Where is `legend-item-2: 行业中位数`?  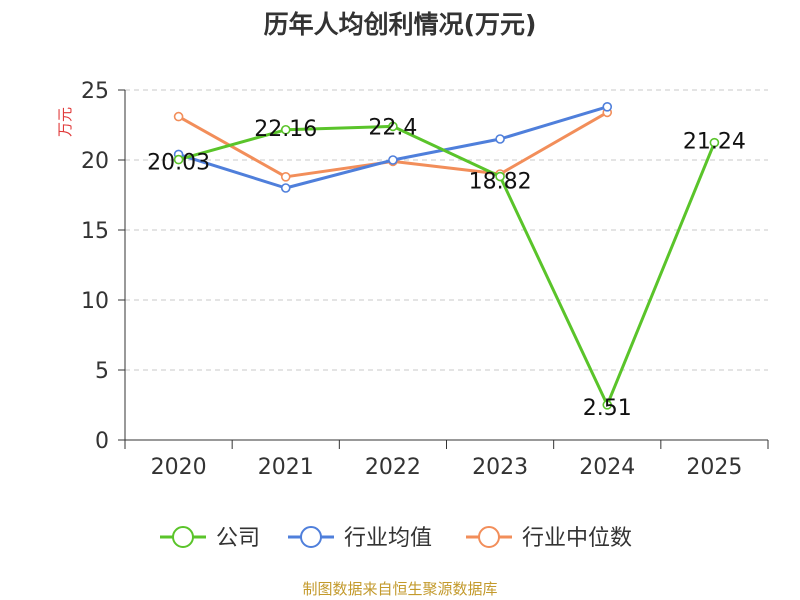 legend-item-2: 行业中位数 is located at coordinates (549, 538).